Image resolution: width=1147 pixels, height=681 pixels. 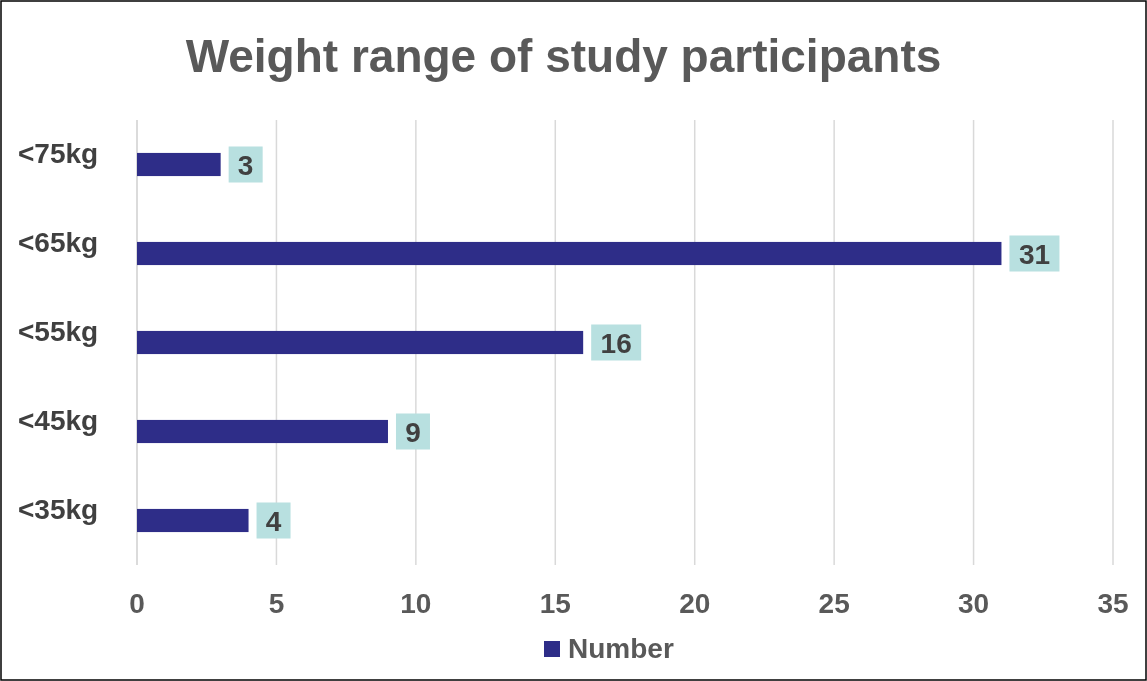 I want to click on y-tick-label: <65kg, so click(x=58, y=242).